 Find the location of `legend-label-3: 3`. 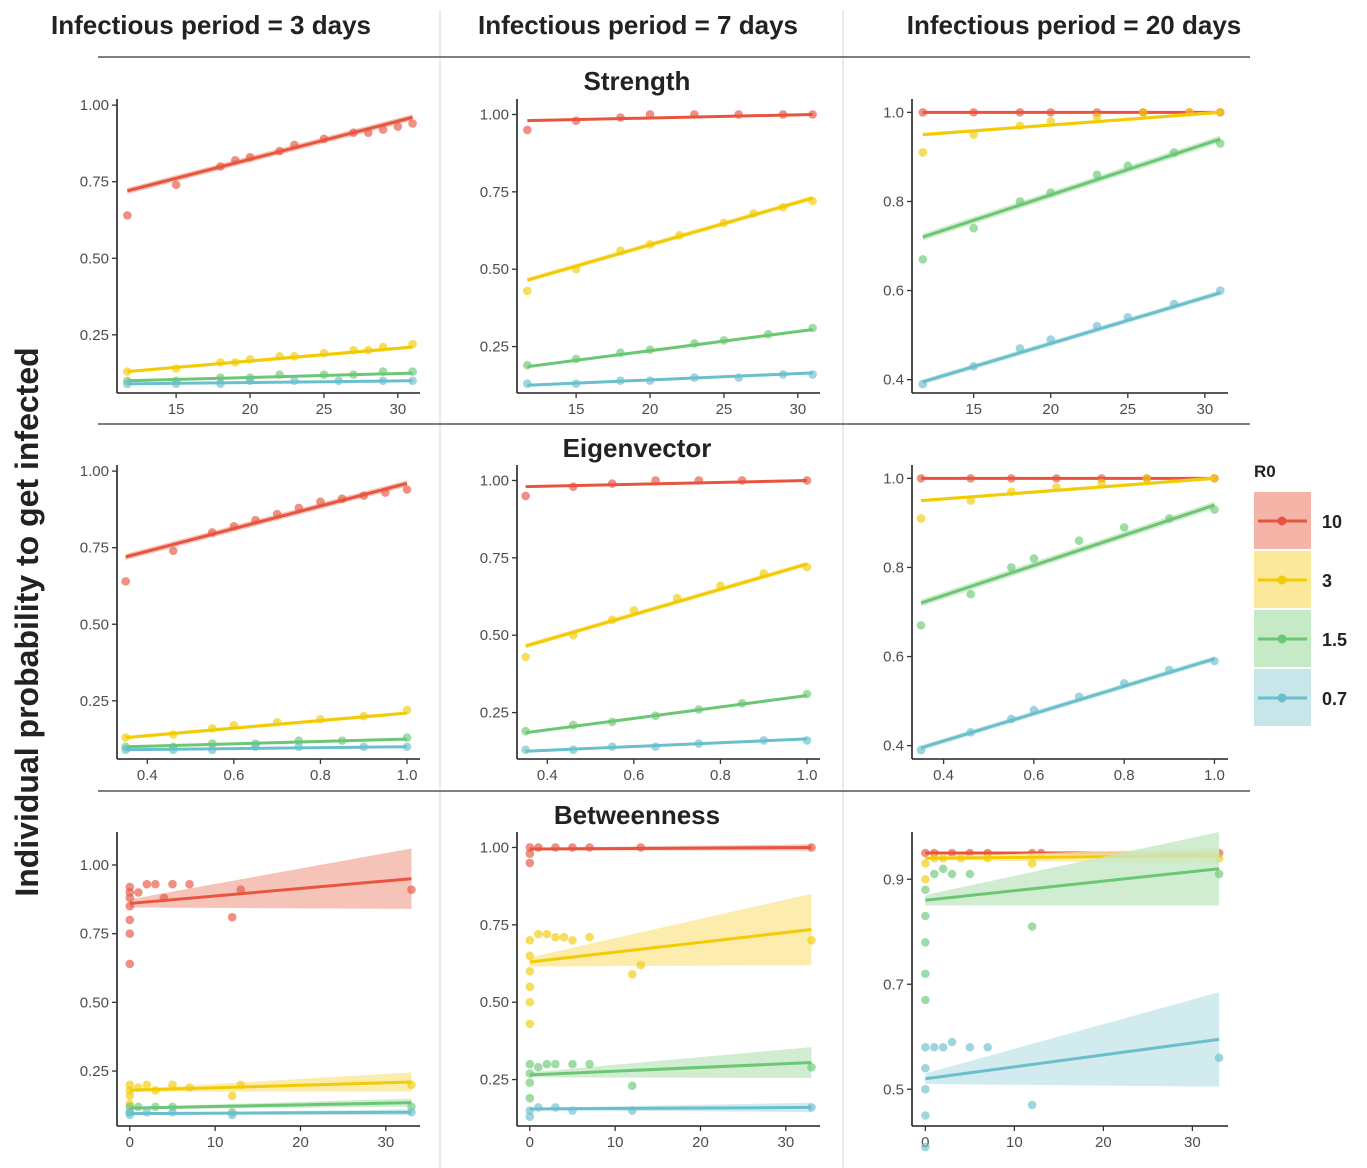

legend-label-3: 3 is located at coordinates (1327, 581).